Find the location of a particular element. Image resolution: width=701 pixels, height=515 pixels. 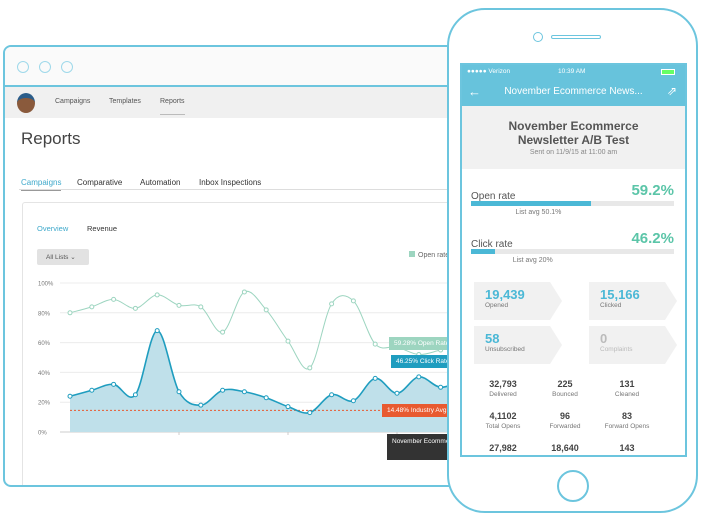

share-icon: ⇗ is located at coordinates (671, 91).